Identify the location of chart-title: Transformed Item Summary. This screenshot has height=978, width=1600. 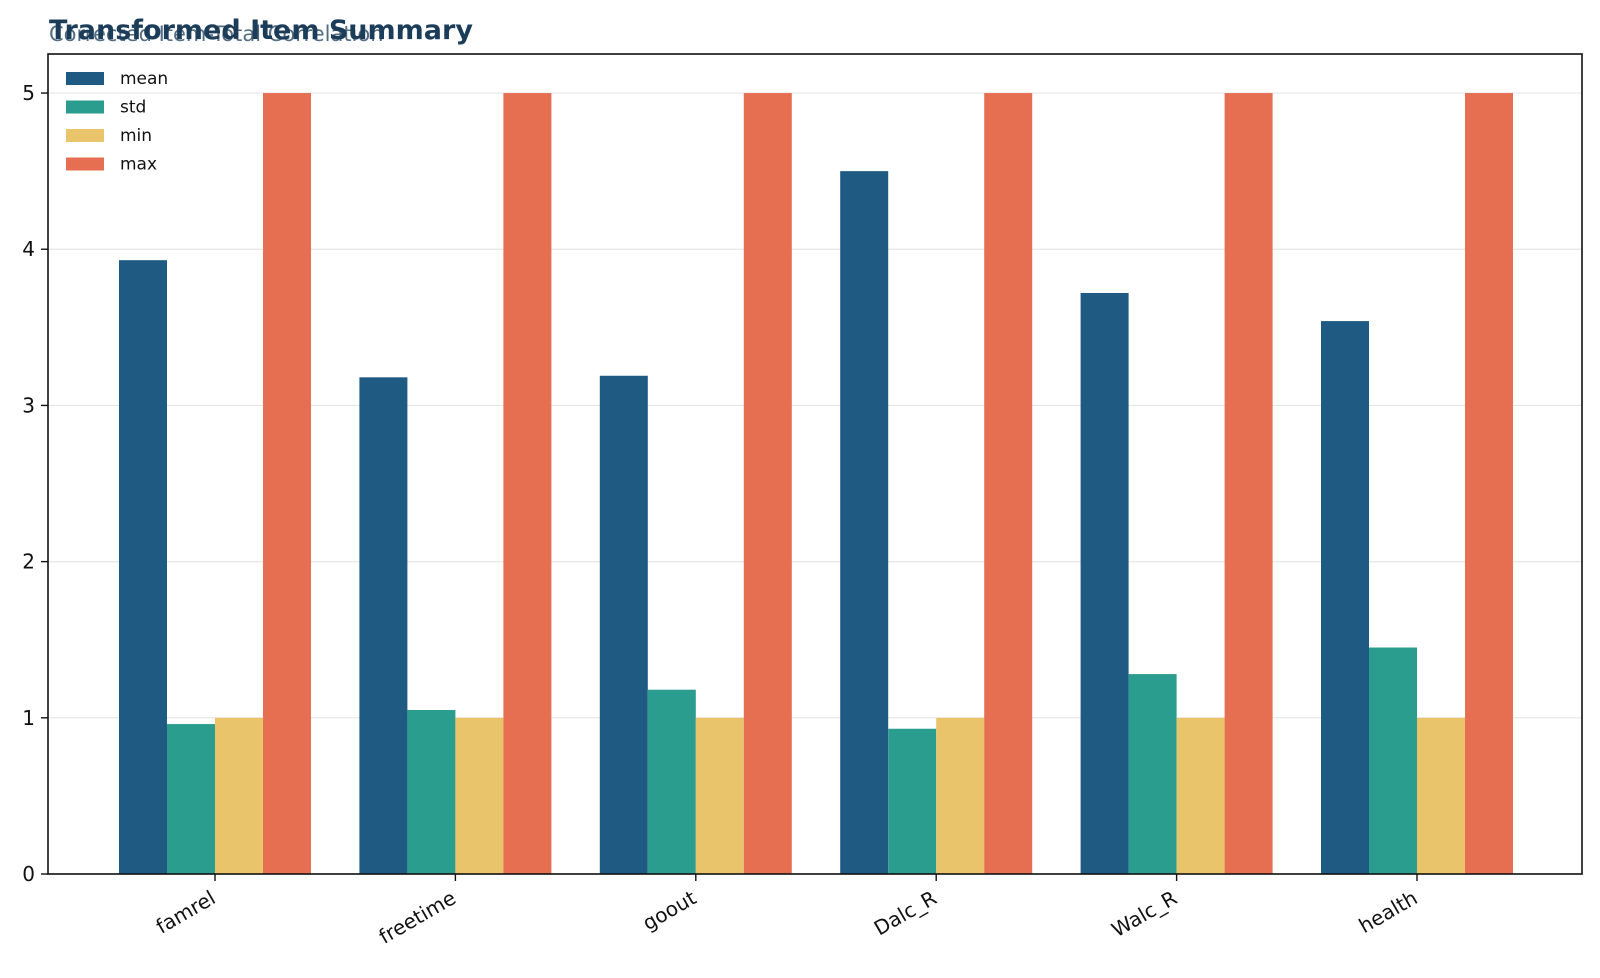
(261, 30).